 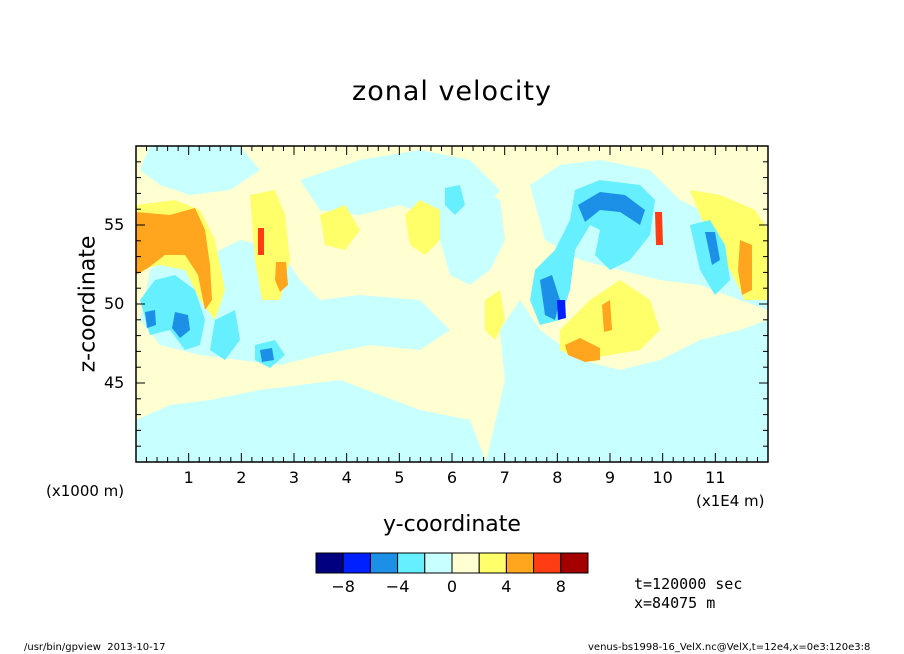 I want to click on pos-region-center-low, so click(x=495, y=315).